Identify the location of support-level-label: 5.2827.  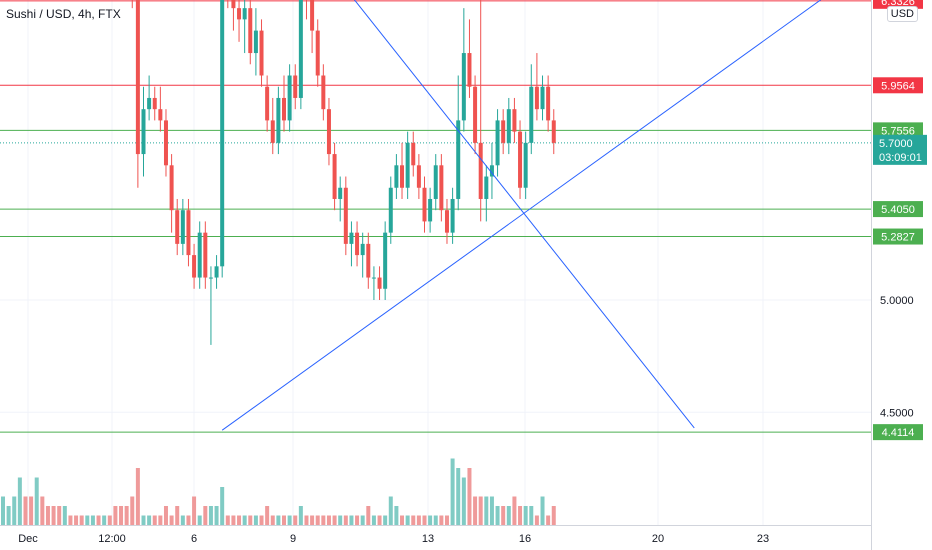
(898, 238).